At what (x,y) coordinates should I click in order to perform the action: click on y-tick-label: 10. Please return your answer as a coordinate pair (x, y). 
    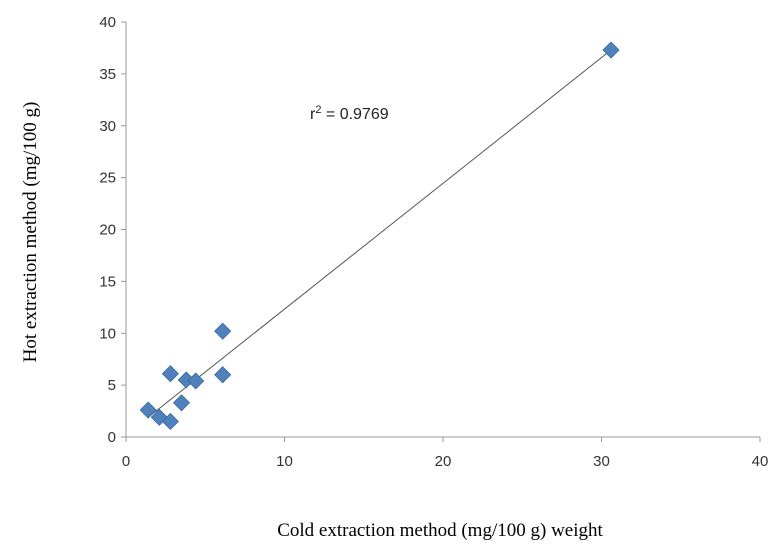
    Looking at the image, I should click on (107, 333).